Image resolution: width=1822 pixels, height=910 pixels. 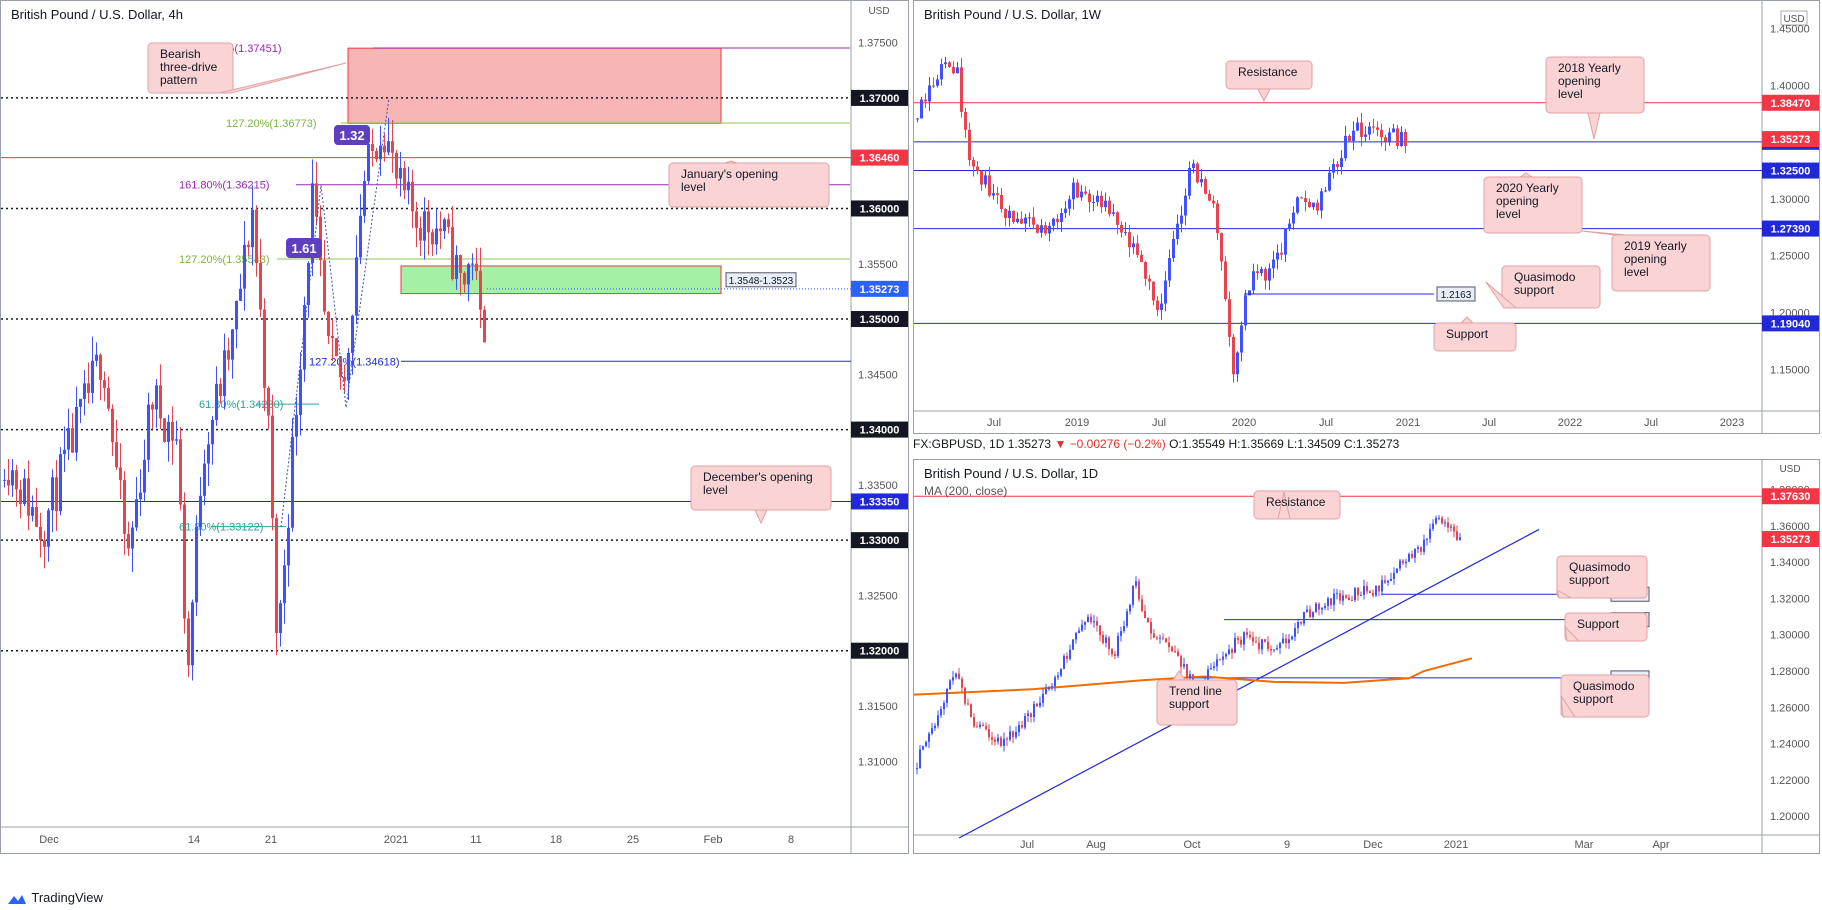 What do you see at coordinates (1794, 18) in the screenshot?
I see `currency-box` at bounding box center [1794, 18].